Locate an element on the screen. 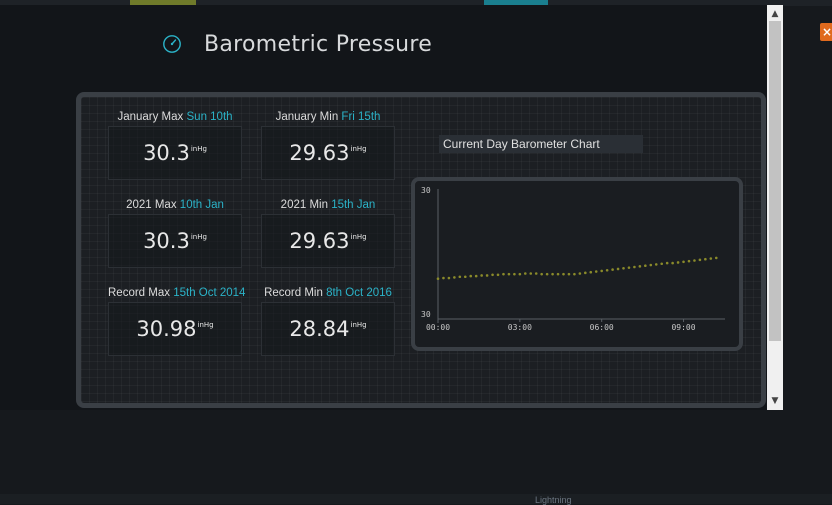 The image size is (832, 505). stat-label-text: 2021 Min is located at coordinates (304, 205).